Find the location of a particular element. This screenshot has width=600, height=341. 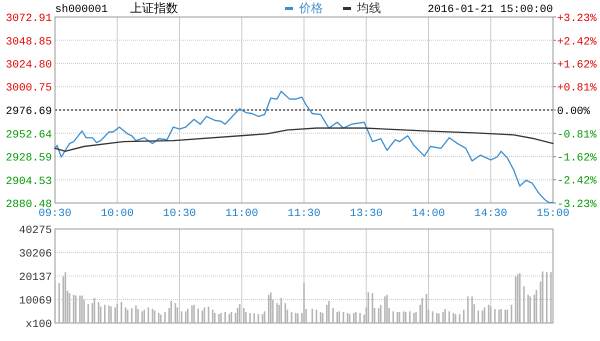

x-tick-label: 11:30 is located at coordinates (304, 214).